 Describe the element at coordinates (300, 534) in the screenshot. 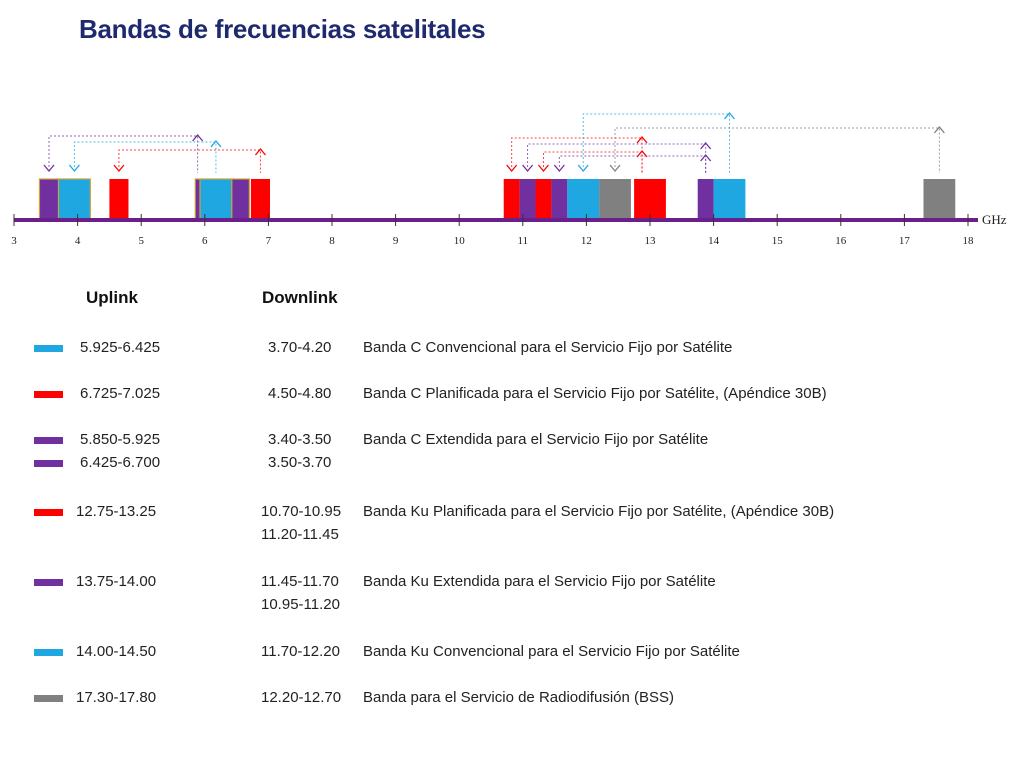

I see `downlink-range: 11.20-11.45` at that location.